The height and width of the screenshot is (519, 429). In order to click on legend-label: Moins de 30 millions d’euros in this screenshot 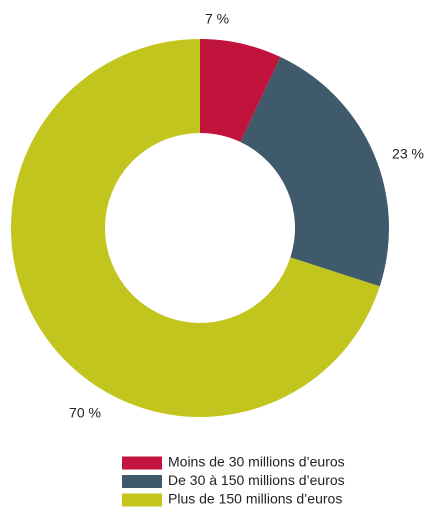, I will do `click(256, 462)`.